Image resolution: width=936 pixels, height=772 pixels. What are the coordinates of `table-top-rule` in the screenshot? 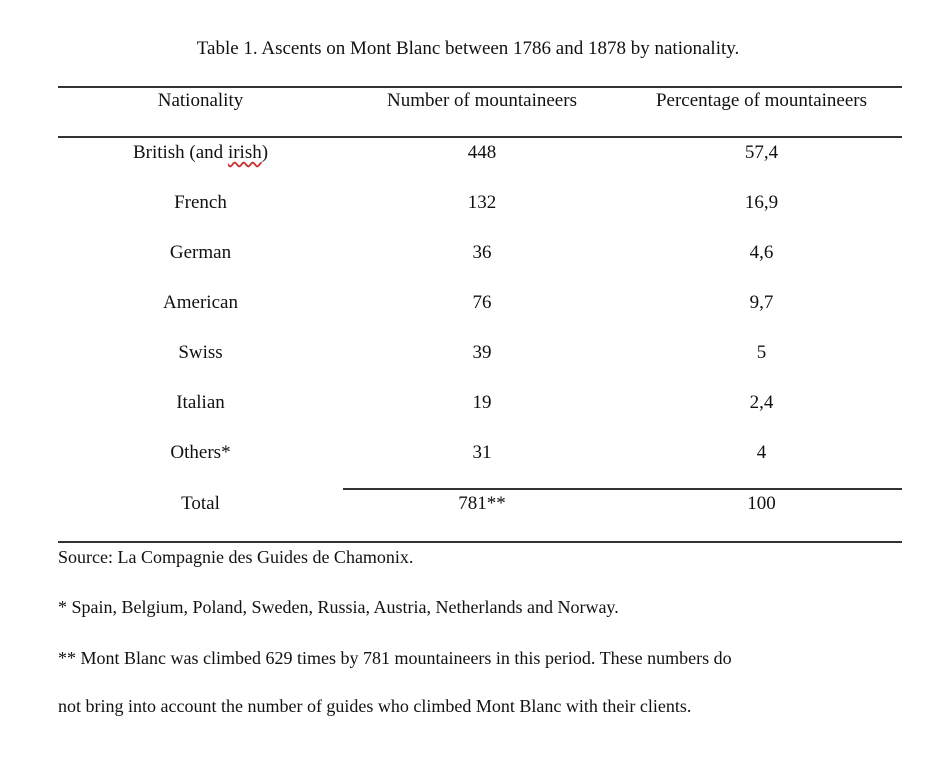 It's located at (480, 87).